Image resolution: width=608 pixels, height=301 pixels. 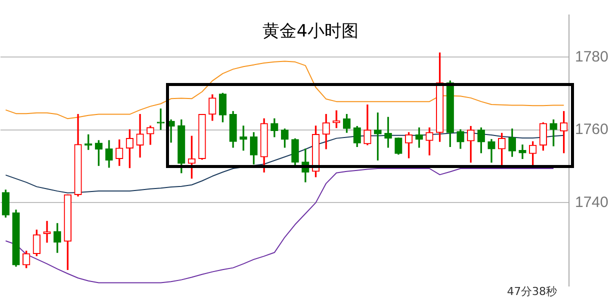 What do you see at coordinates (310, 31) in the screenshot?
I see `chart-title: 黄金4小时图` at bounding box center [310, 31].